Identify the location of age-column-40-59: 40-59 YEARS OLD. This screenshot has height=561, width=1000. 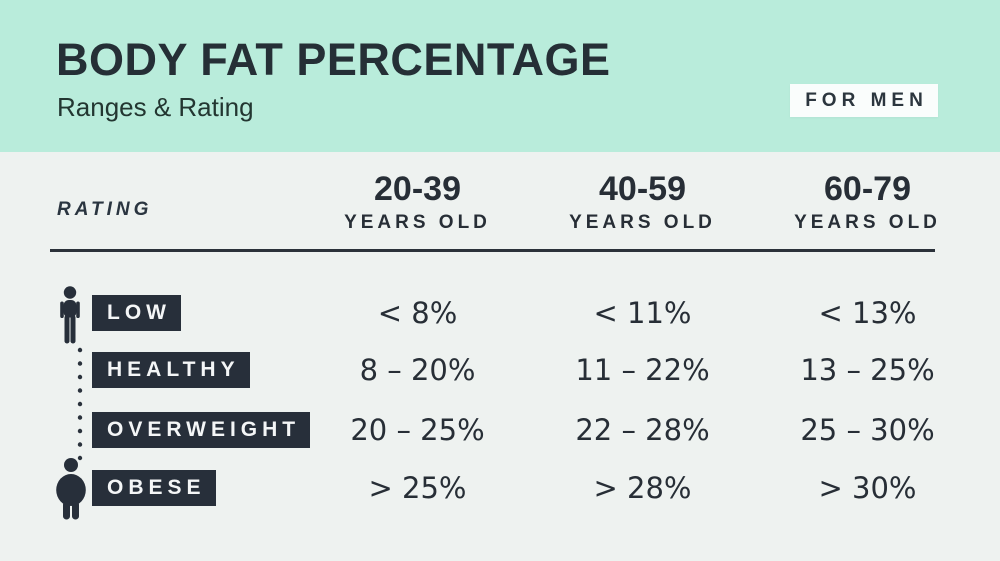
(642, 201).